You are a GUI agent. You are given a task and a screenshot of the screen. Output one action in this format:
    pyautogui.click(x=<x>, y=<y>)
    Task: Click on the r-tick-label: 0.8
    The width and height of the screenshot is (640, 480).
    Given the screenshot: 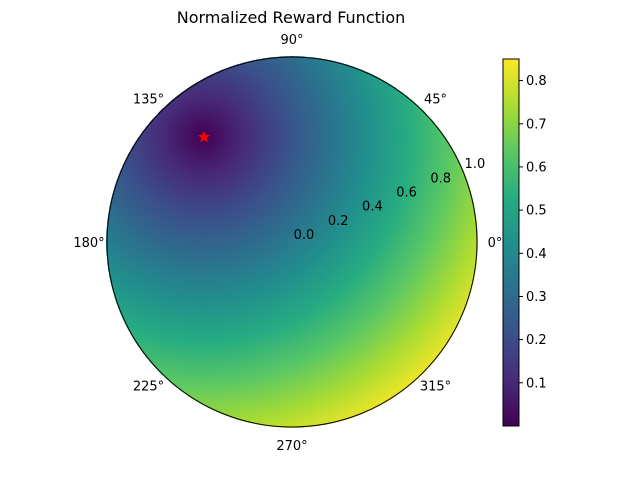 What is the action you would take?
    pyautogui.click(x=440, y=178)
    